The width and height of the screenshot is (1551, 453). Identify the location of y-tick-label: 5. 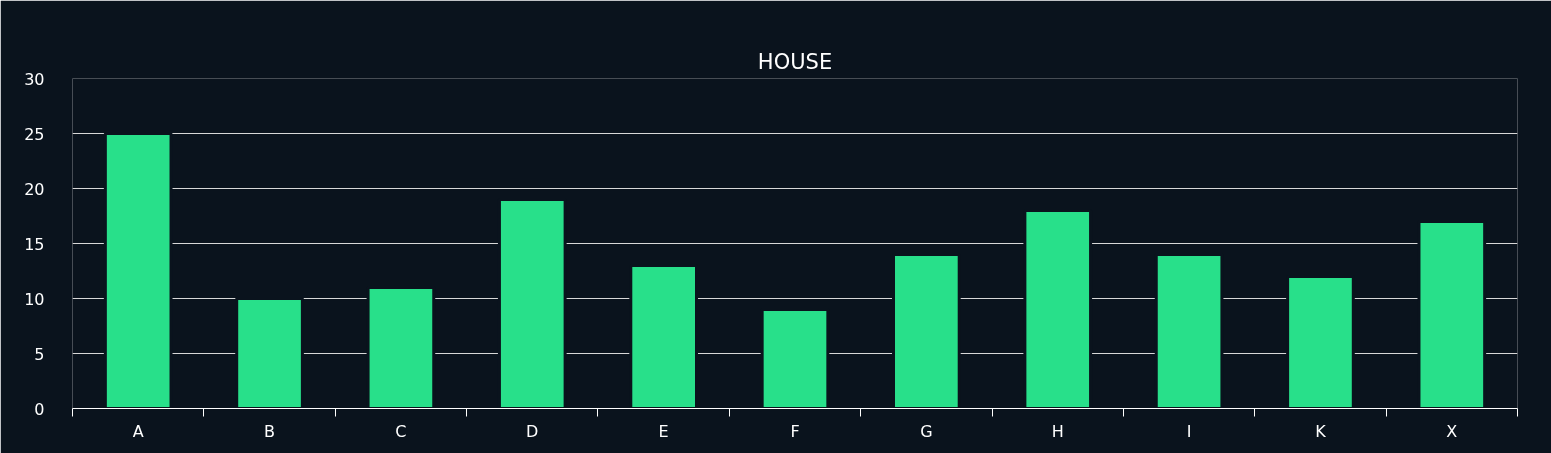
(39, 354).